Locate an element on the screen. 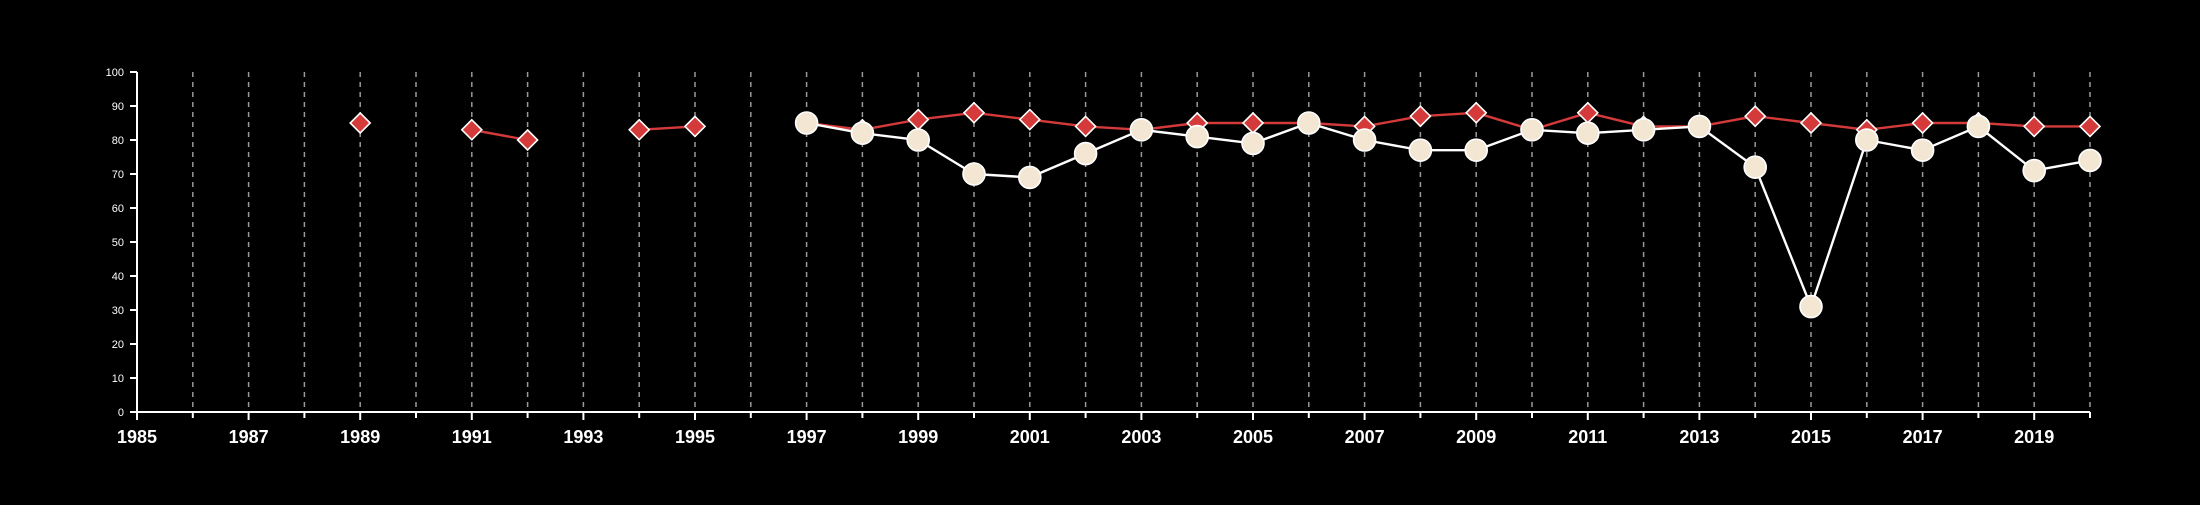 The height and width of the screenshot is (505, 2200). x-tick-label: 1995 is located at coordinates (695, 437).